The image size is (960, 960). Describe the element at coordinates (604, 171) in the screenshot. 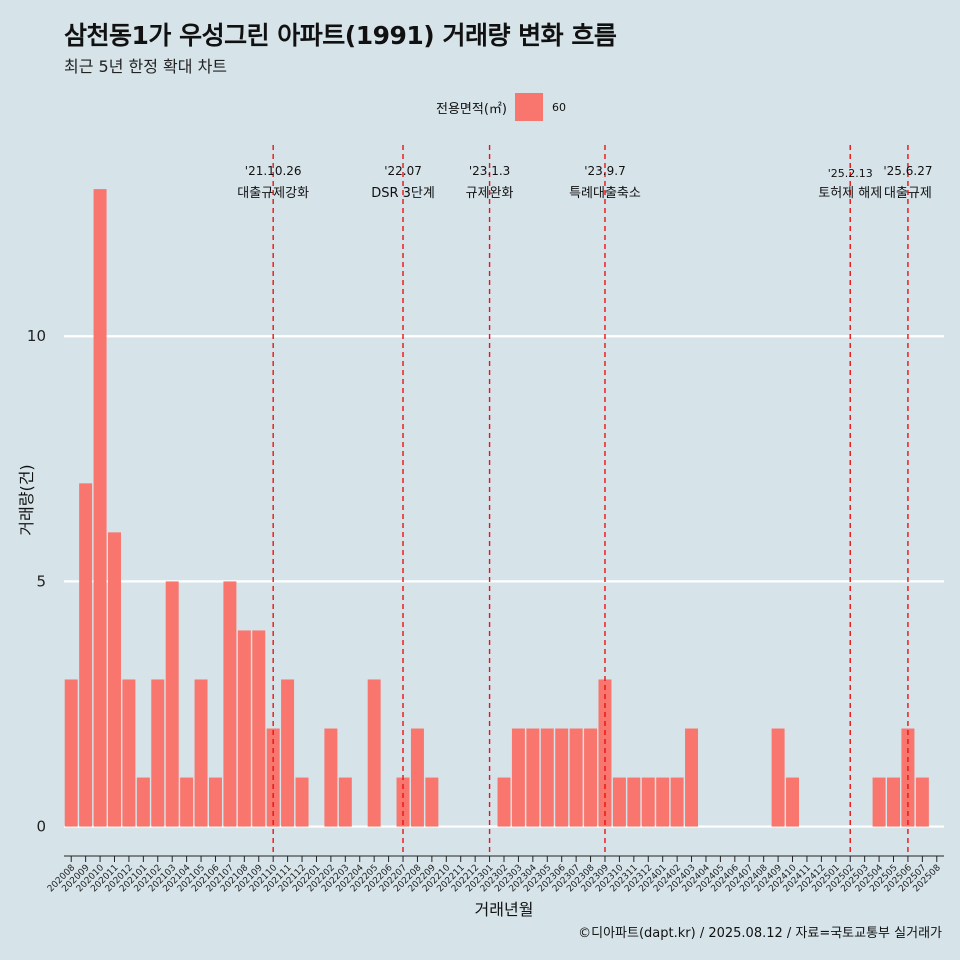

I see `event-date-label: '23.9.7` at that location.